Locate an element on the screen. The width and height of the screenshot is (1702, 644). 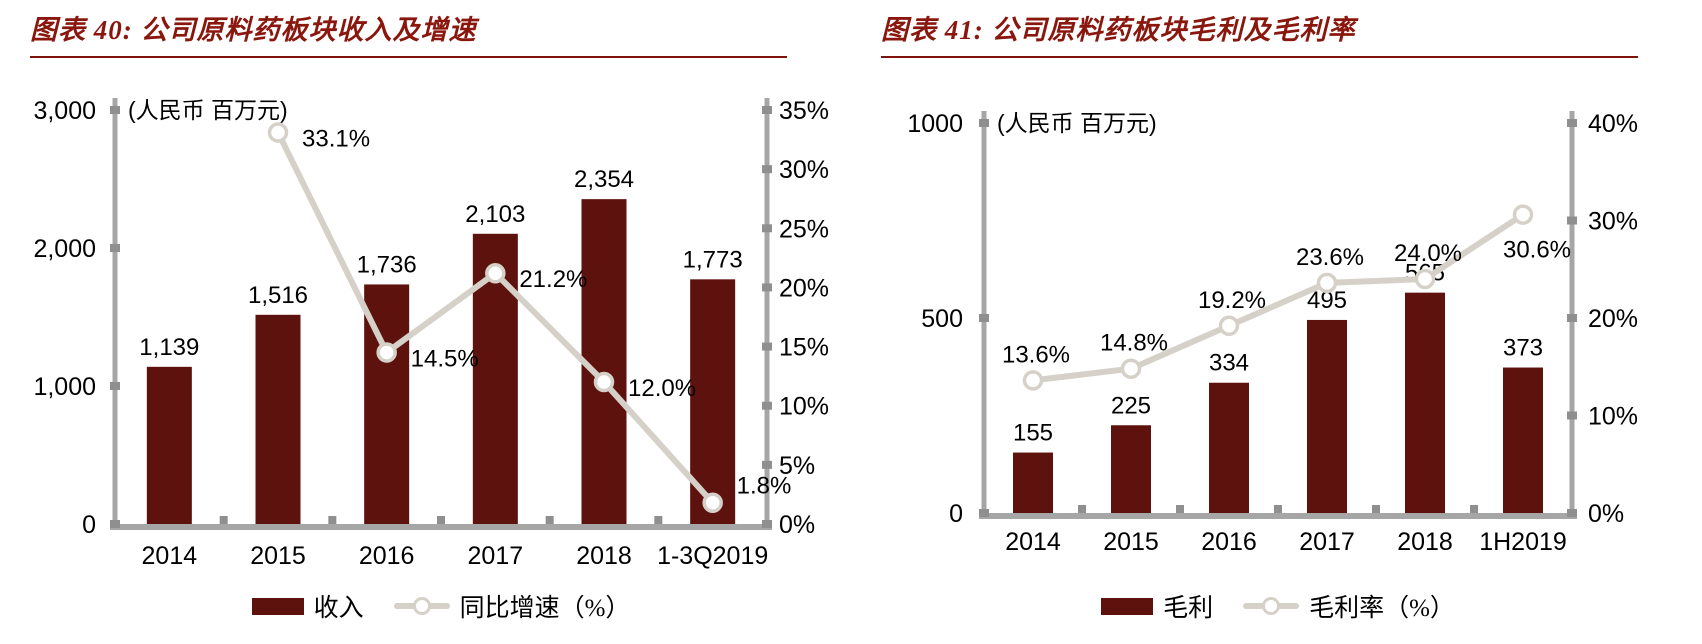
bar-legend-label: 收入 is located at coordinates (338, 608).